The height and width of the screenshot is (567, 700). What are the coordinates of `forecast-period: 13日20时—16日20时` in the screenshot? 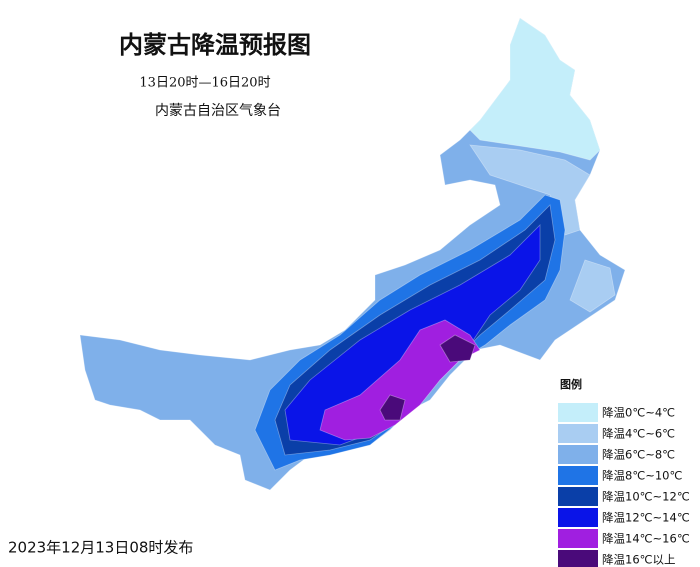 It's located at (204, 83).